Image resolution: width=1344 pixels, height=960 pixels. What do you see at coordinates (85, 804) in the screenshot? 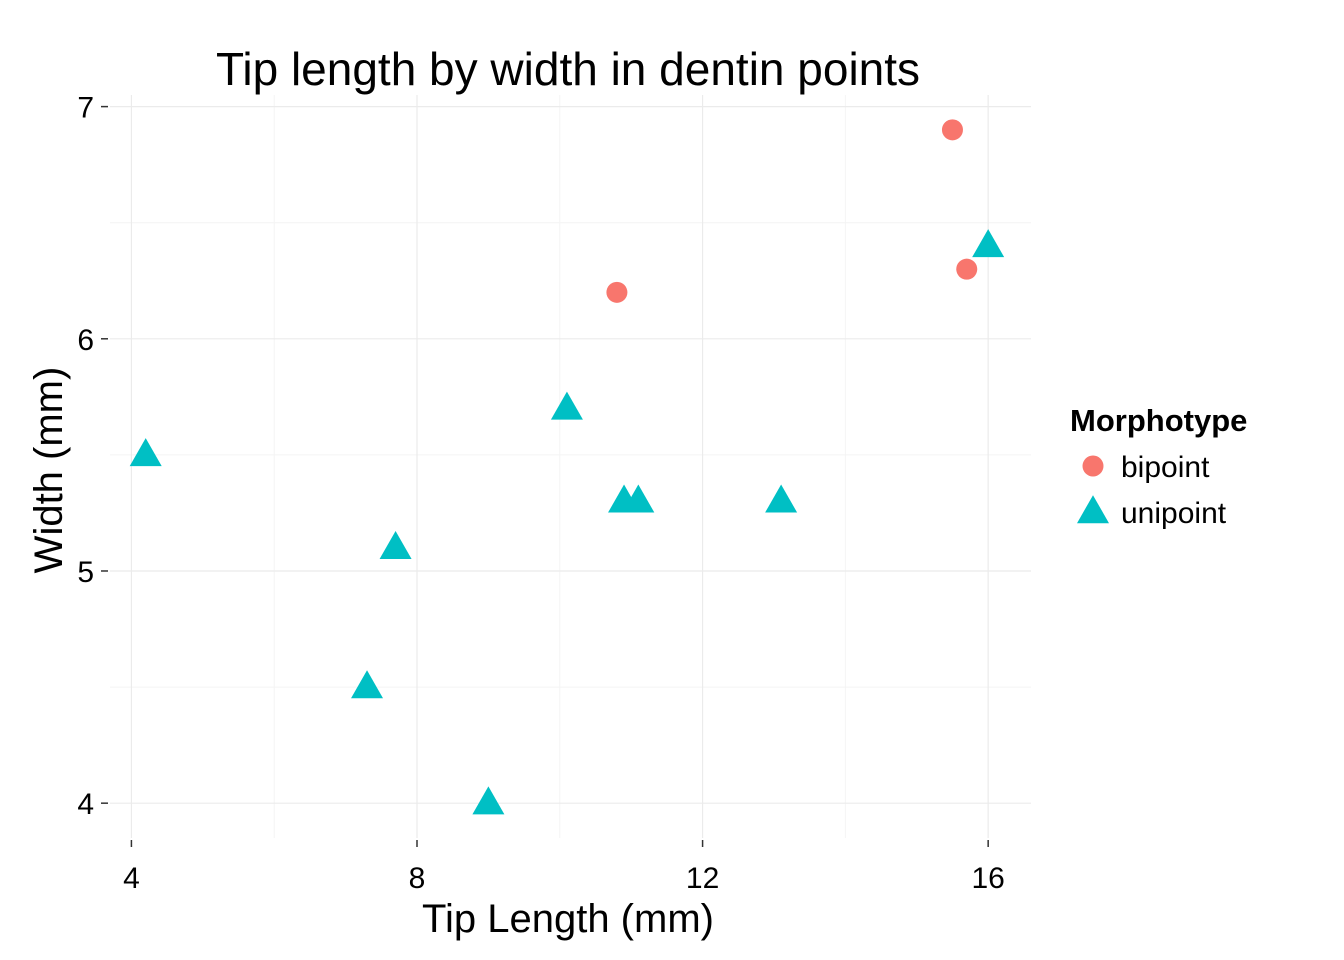
I see `y-tick-label: 4` at bounding box center [85, 804].